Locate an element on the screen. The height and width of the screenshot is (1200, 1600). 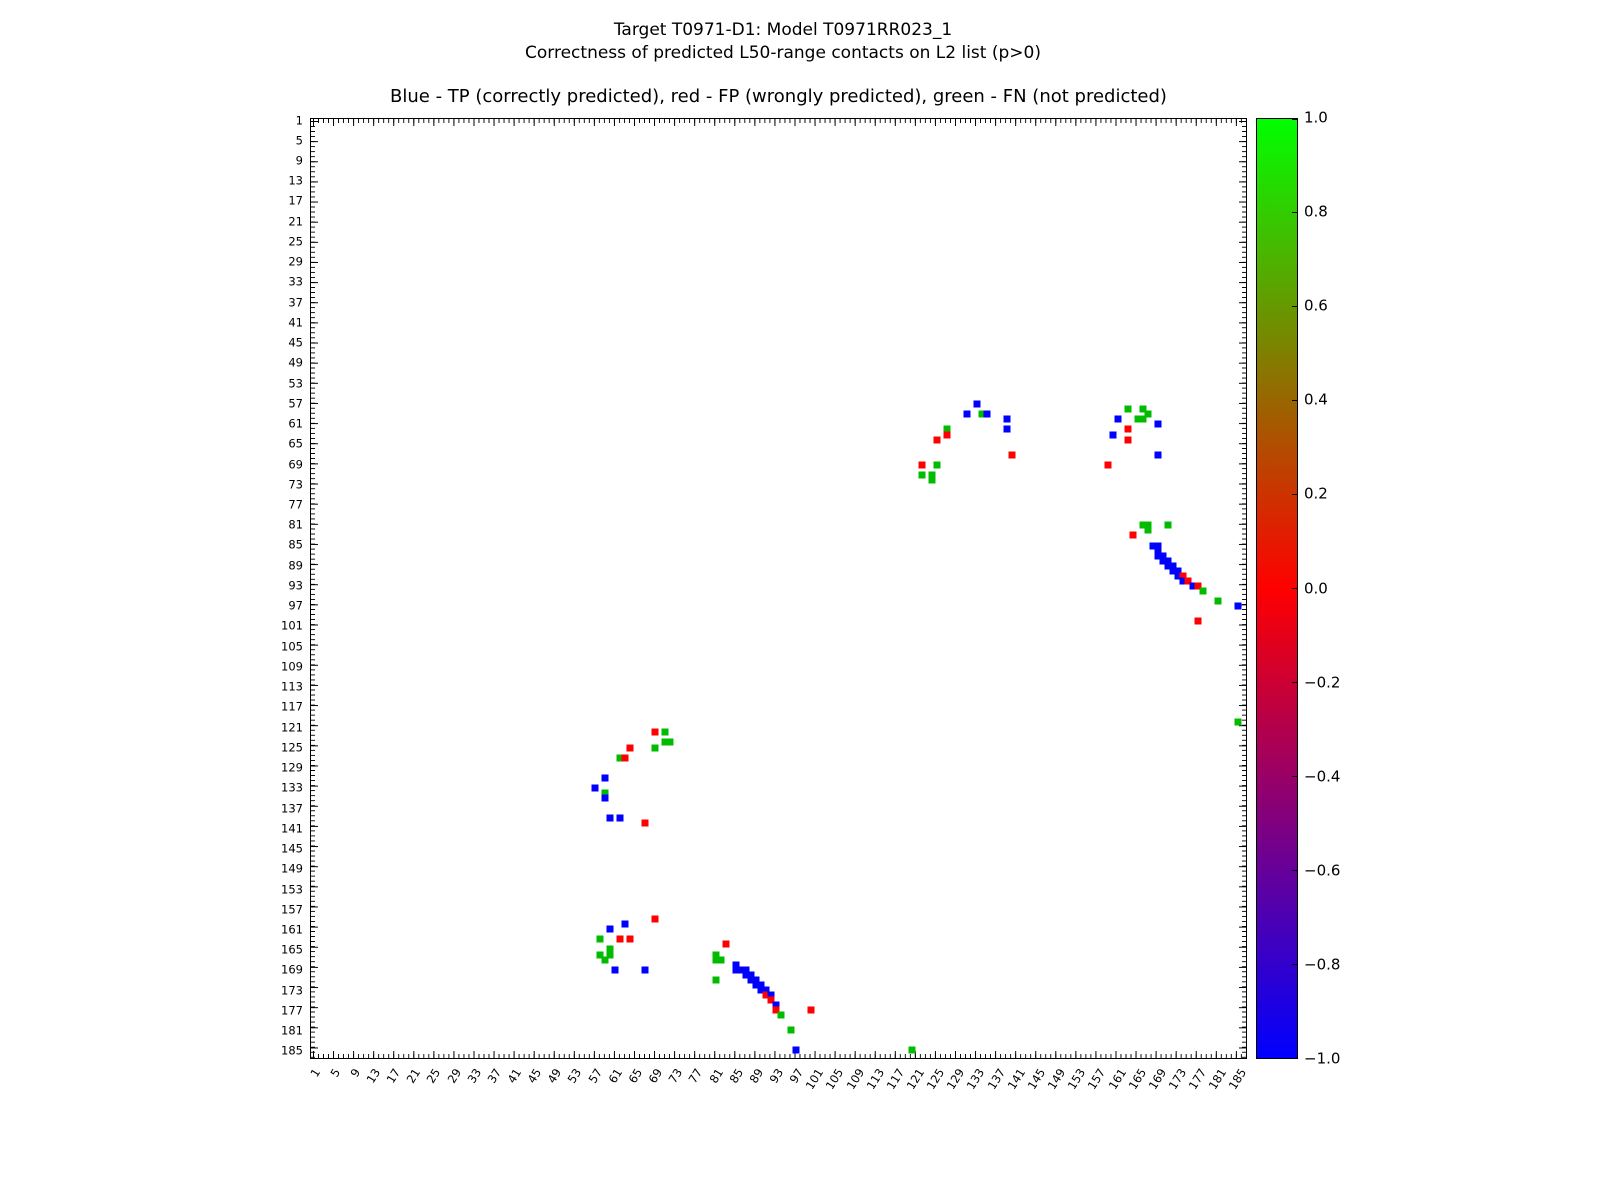
colorbar-tick-label: 0.6 is located at coordinates (1316, 305).